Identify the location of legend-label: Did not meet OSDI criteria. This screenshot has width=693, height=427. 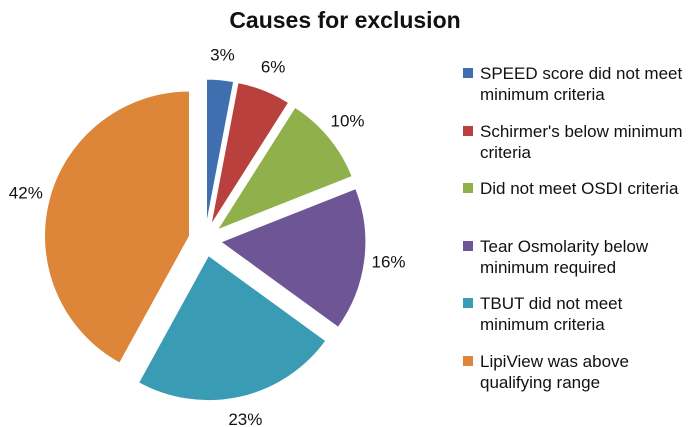
(579, 188).